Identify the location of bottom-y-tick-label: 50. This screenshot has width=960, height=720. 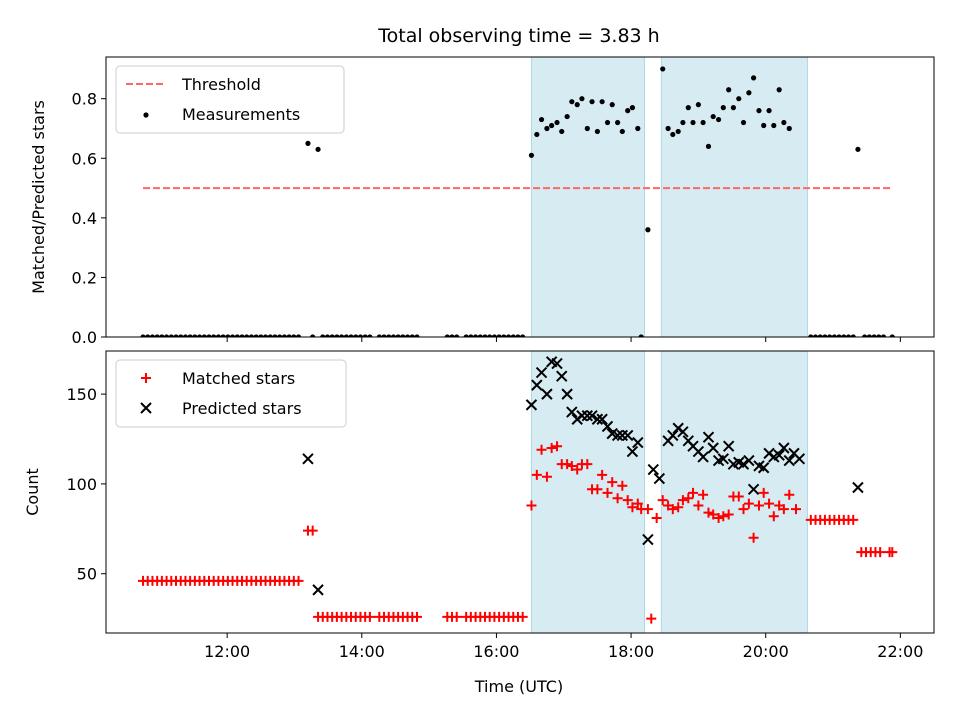
(87, 574).